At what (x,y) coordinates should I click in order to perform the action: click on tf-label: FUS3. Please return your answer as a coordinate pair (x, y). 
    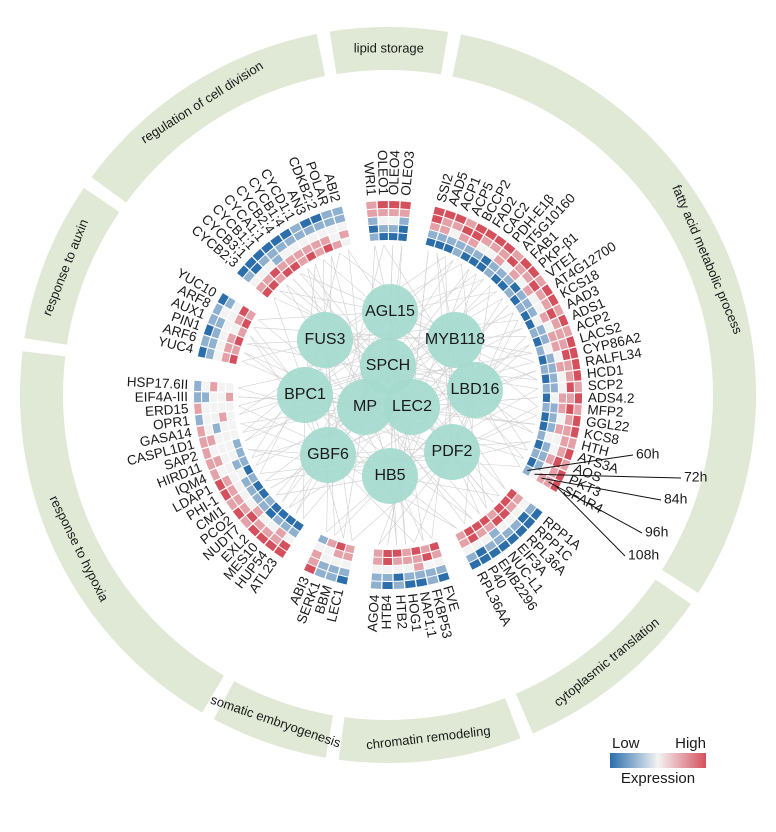
    Looking at the image, I should click on (325, 339).